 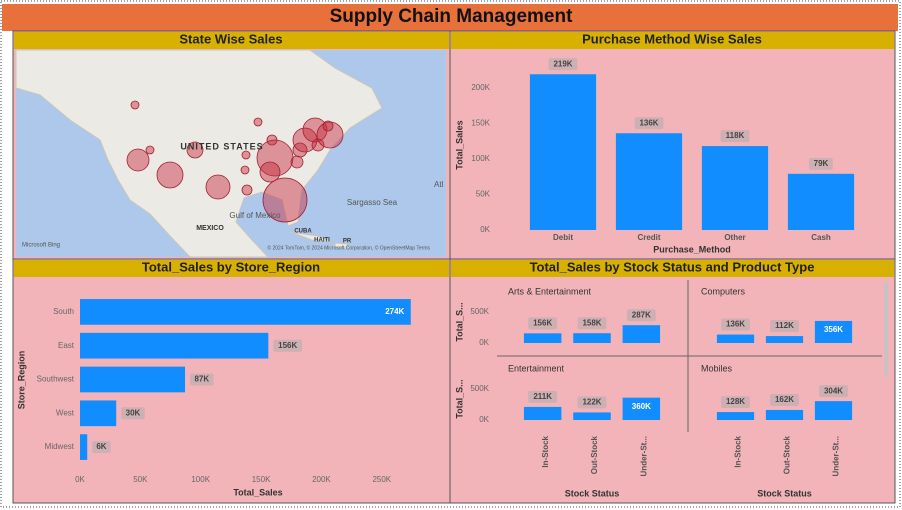 I want to click on x-axis-title: Stock Status, so click(x=592, y=493).